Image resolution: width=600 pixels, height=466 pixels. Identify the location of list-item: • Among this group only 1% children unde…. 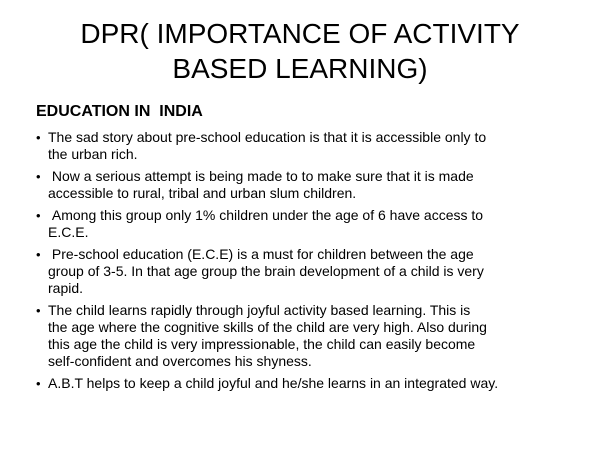
(306, 224).